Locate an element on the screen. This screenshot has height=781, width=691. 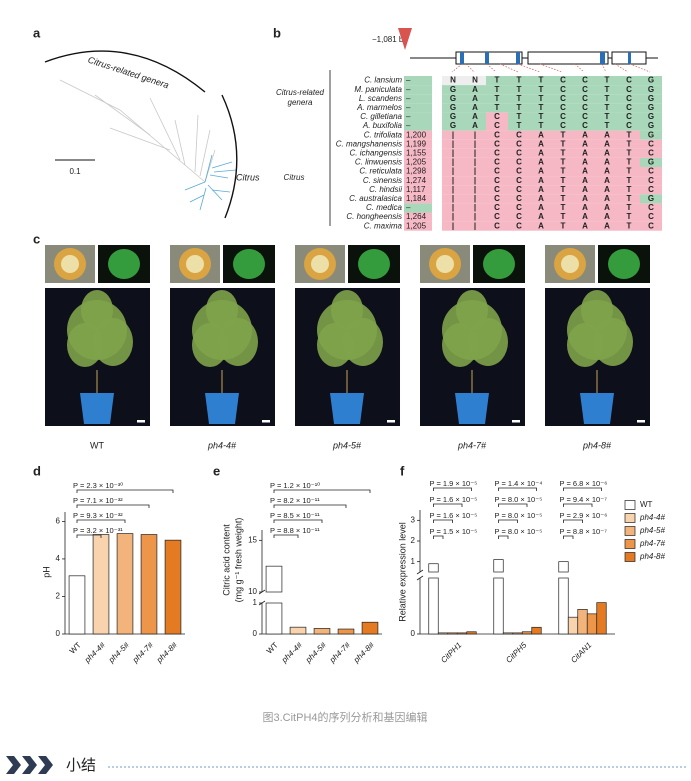
p-value: P = 9.3 × 10⁻³² is located at coordinates (98, 515).